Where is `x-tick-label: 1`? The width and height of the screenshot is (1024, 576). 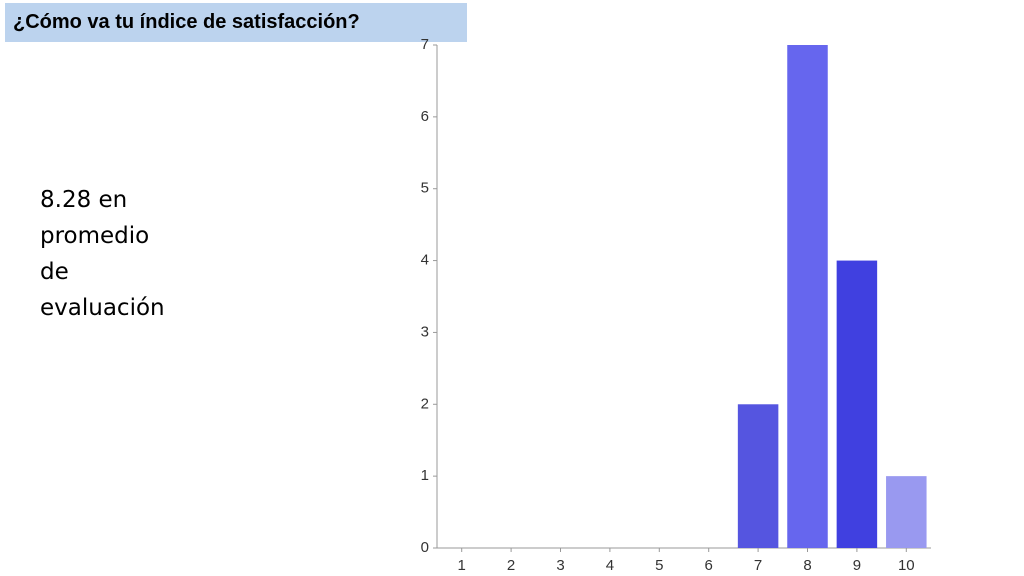 x-tick-label: 1 is located at coordinates (462, 565).